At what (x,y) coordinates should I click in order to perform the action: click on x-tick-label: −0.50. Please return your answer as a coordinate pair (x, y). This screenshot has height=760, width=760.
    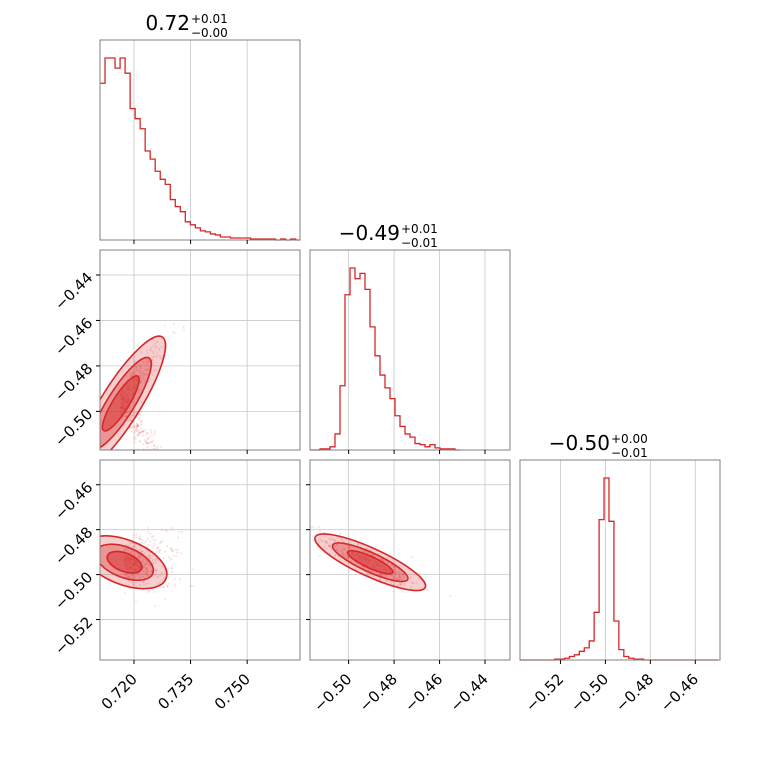
    Looking at the image, I should click on (589, 692).